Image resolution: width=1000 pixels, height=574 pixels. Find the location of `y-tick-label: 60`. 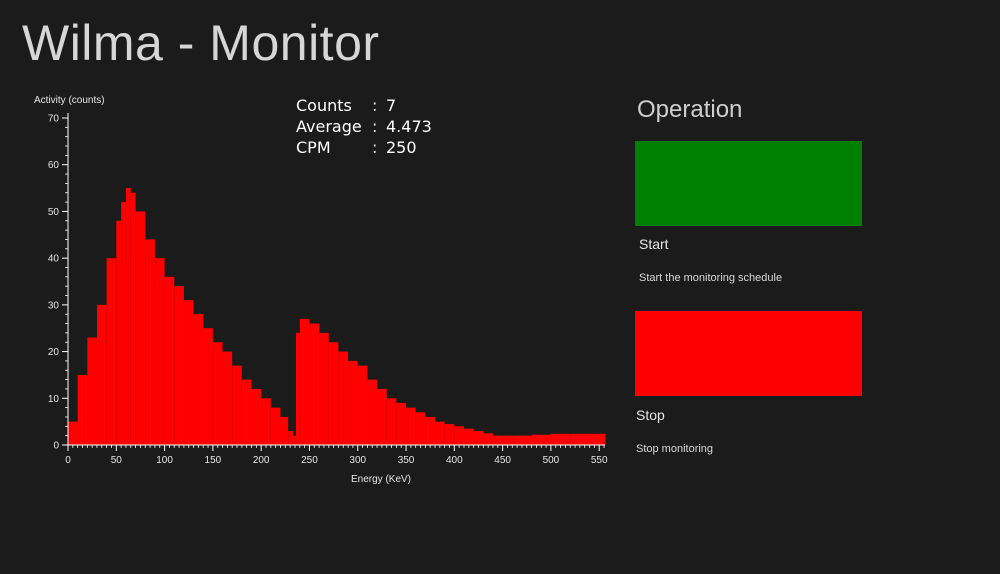

y-tick-label: 60 is located at coordinates (54, 165).